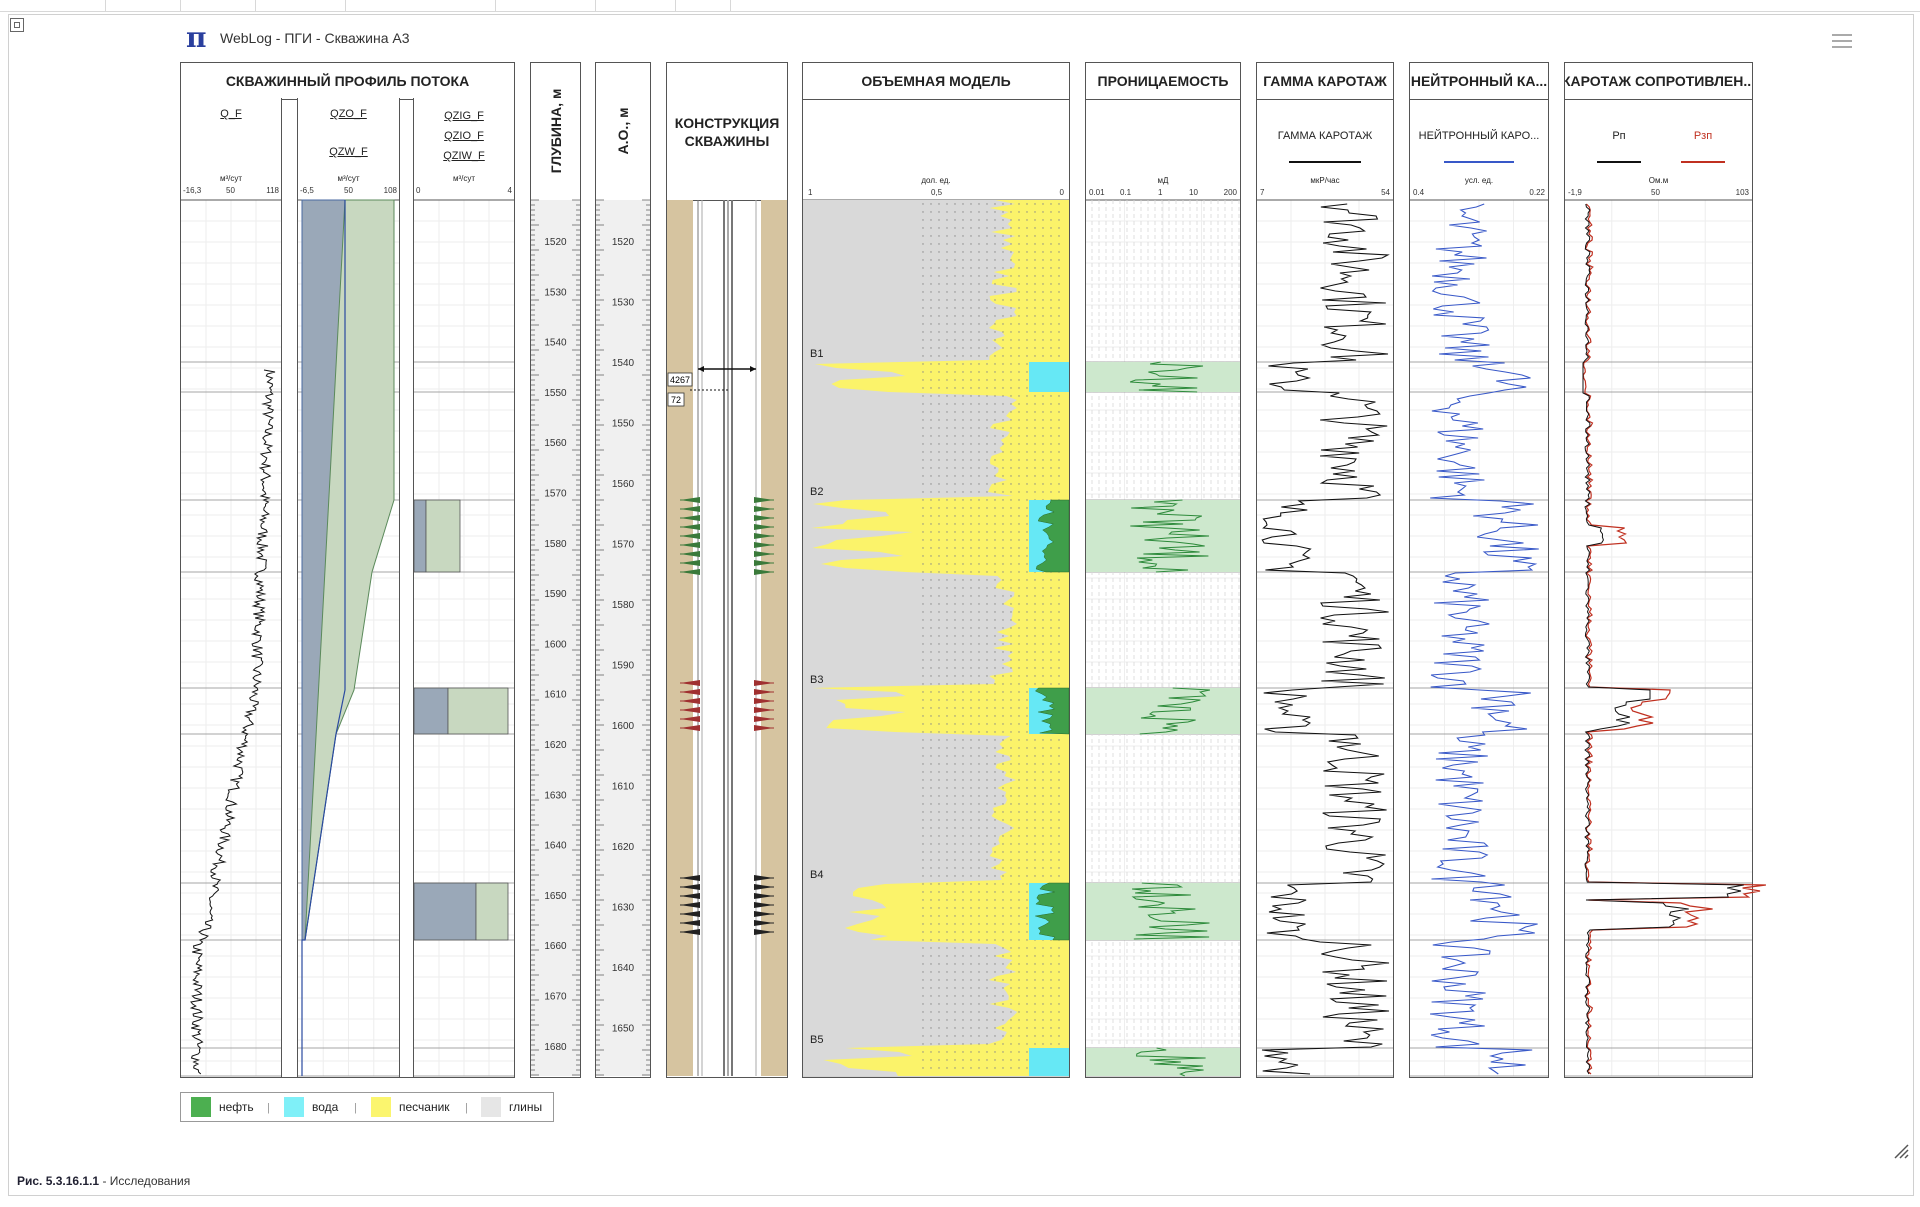 This screenshot has height=1207, width=1920. What do you see at coordinates (231, 114) in the screenshot?
I see `q-curve-label: Q_F` at bounding box center [231, 114].